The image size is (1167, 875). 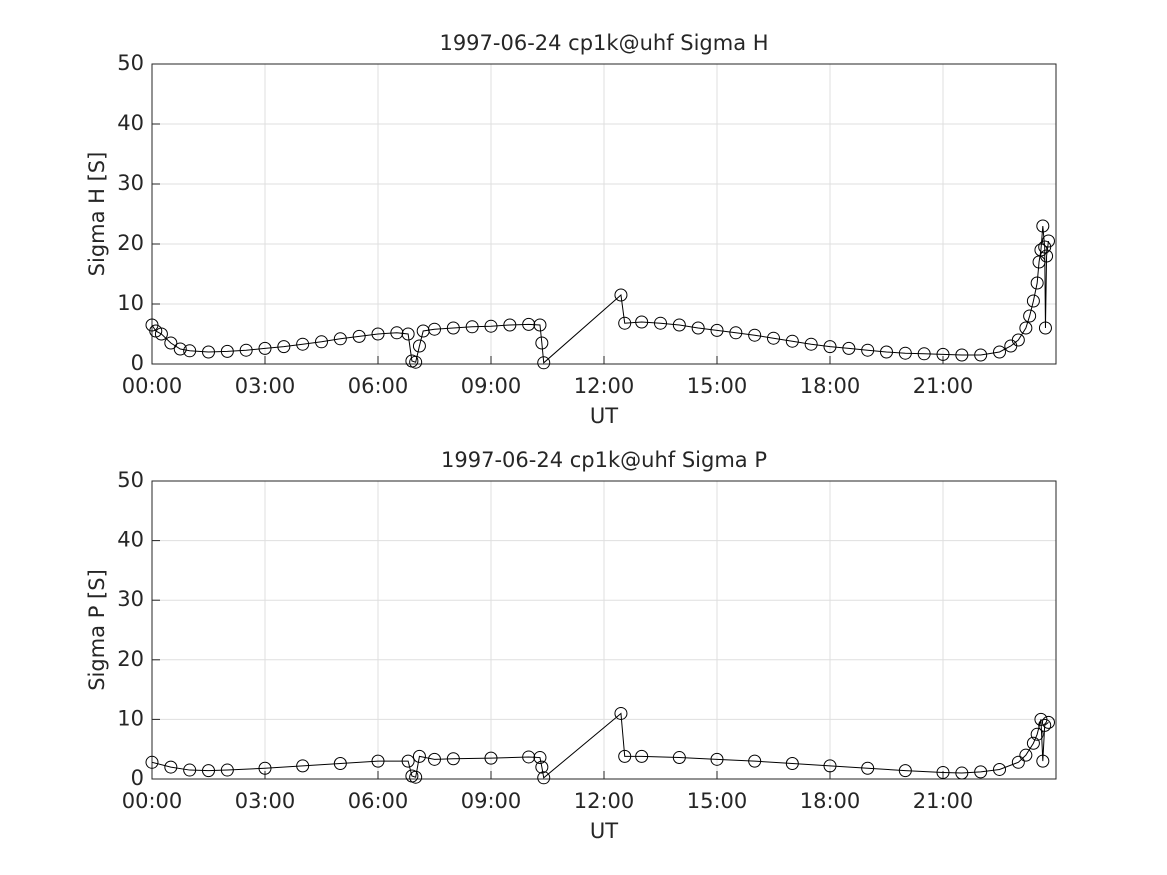 I want to click on x-tick-label: 21:00, so click(x=943, y=386).